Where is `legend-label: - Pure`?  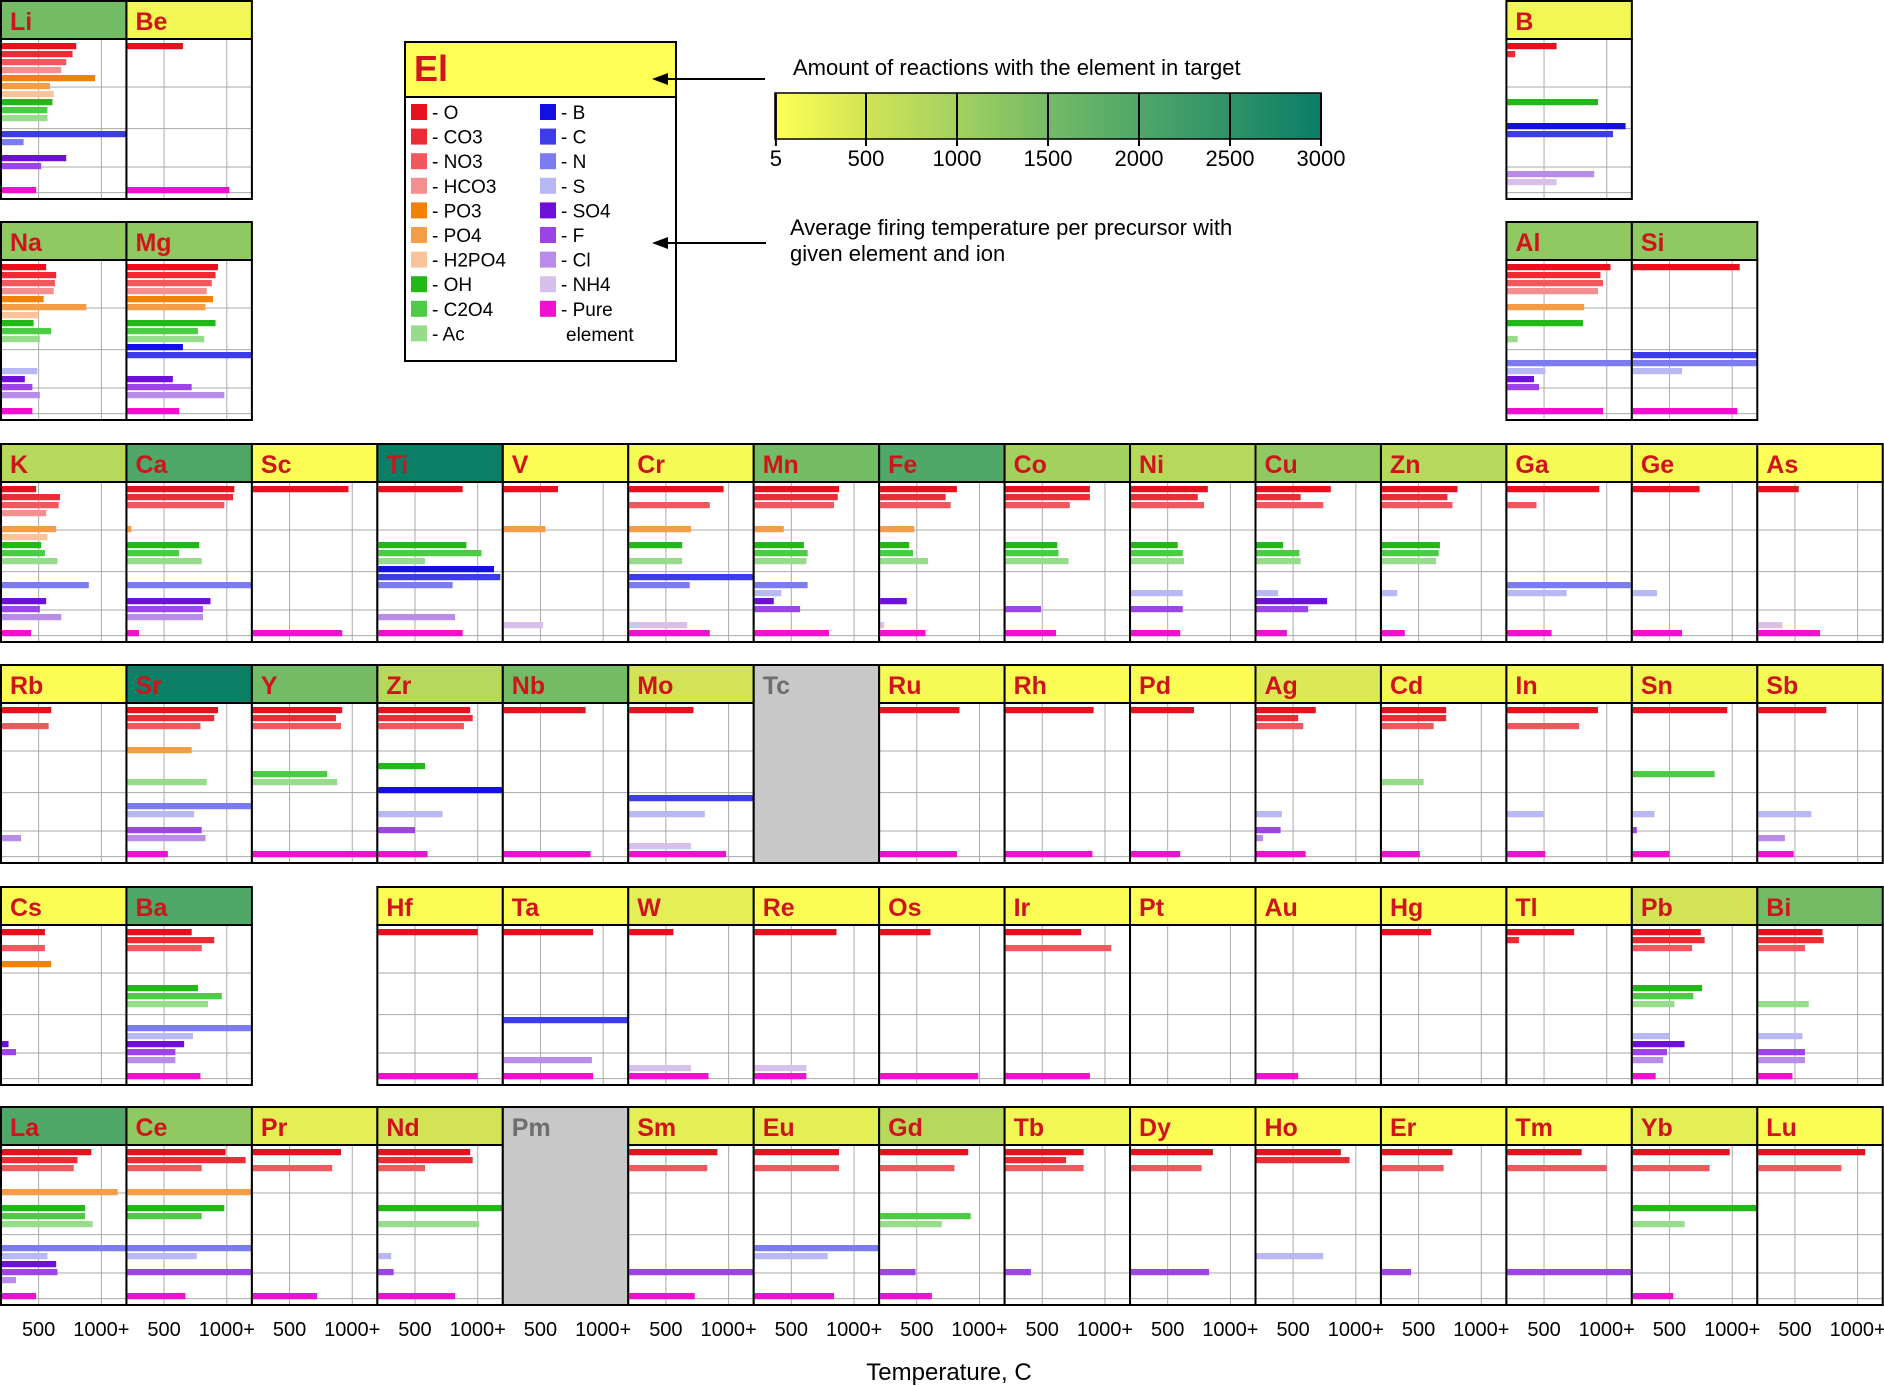 legend-label: - Pure is located at coordinates (587, 310).